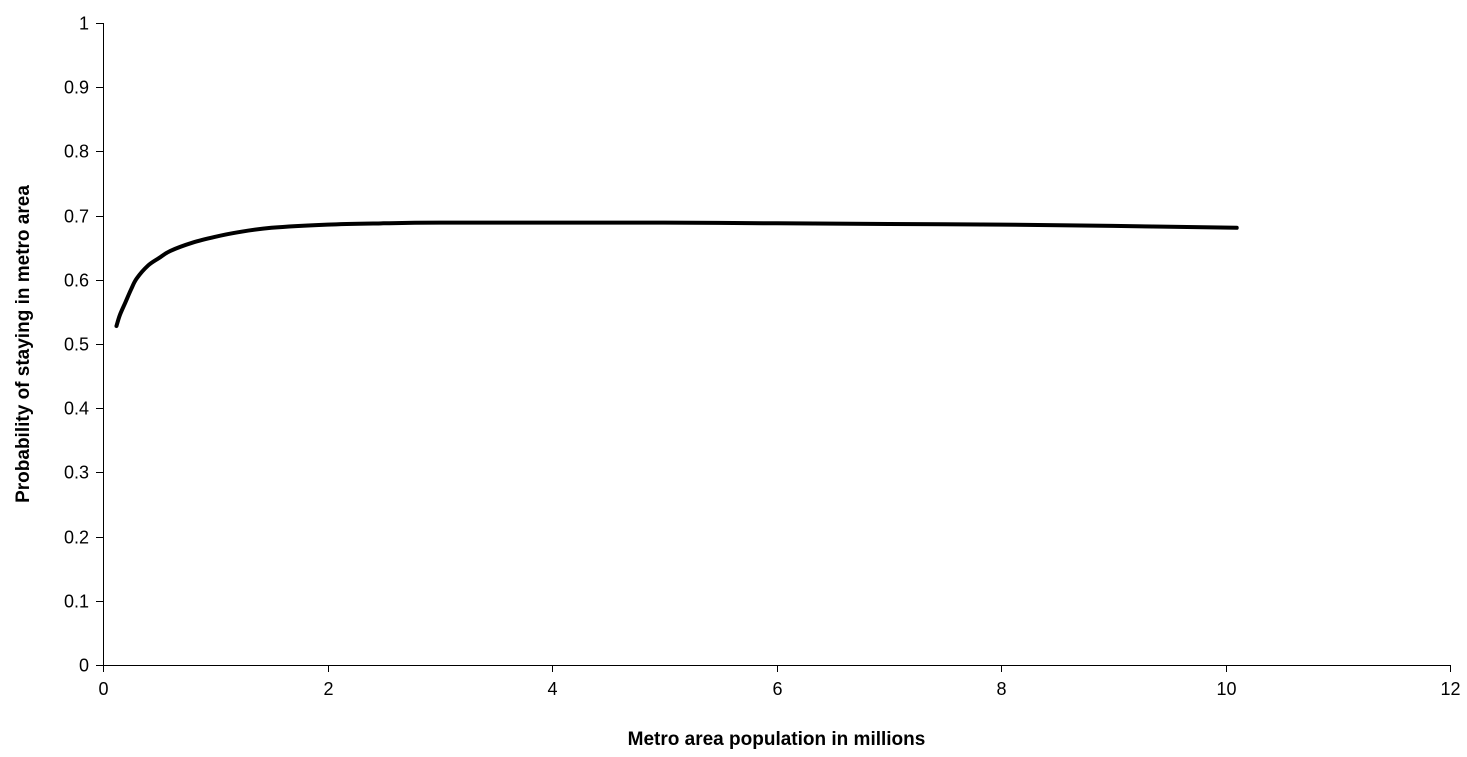 The height and width of the screenshot is (757, 1467). I want to click on y-tick-label: 0.8, so click(76, 152).